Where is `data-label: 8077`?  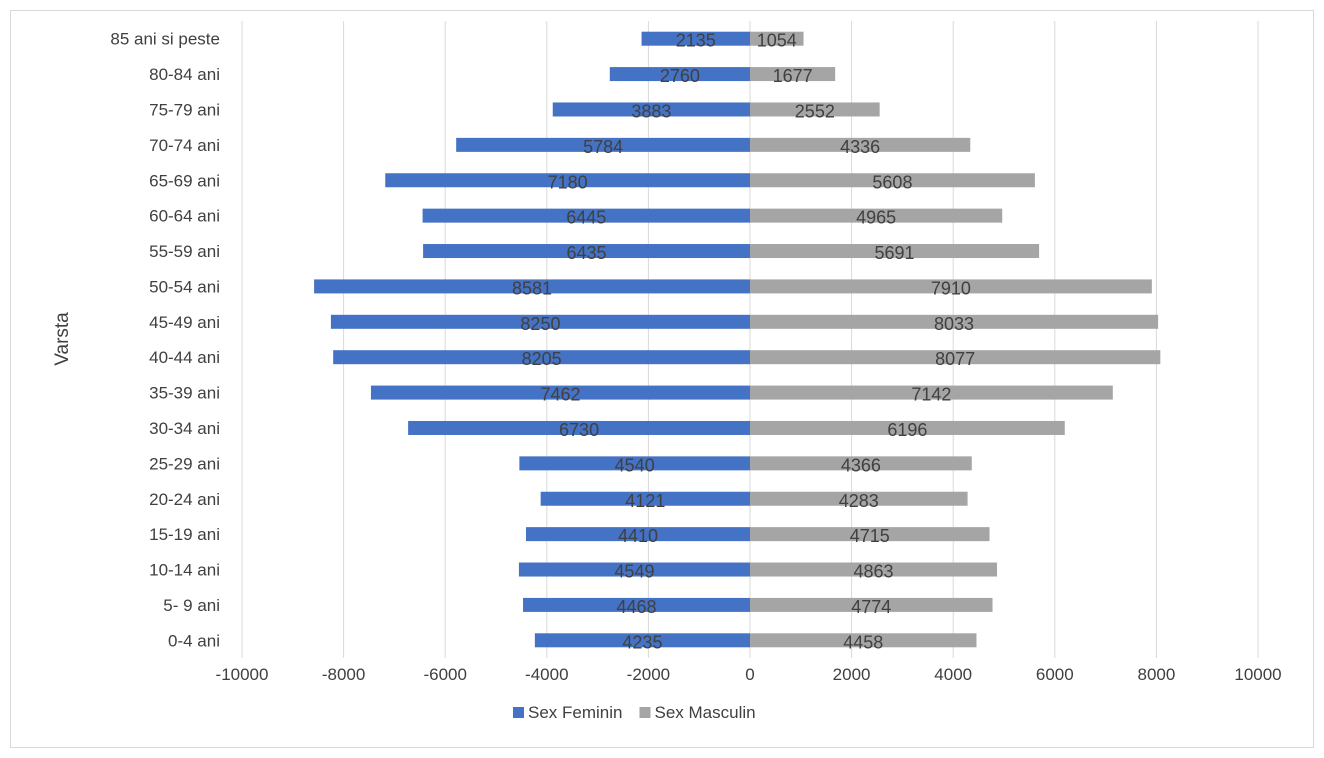
data-label: 8077 is located at coordinates (955, 359).